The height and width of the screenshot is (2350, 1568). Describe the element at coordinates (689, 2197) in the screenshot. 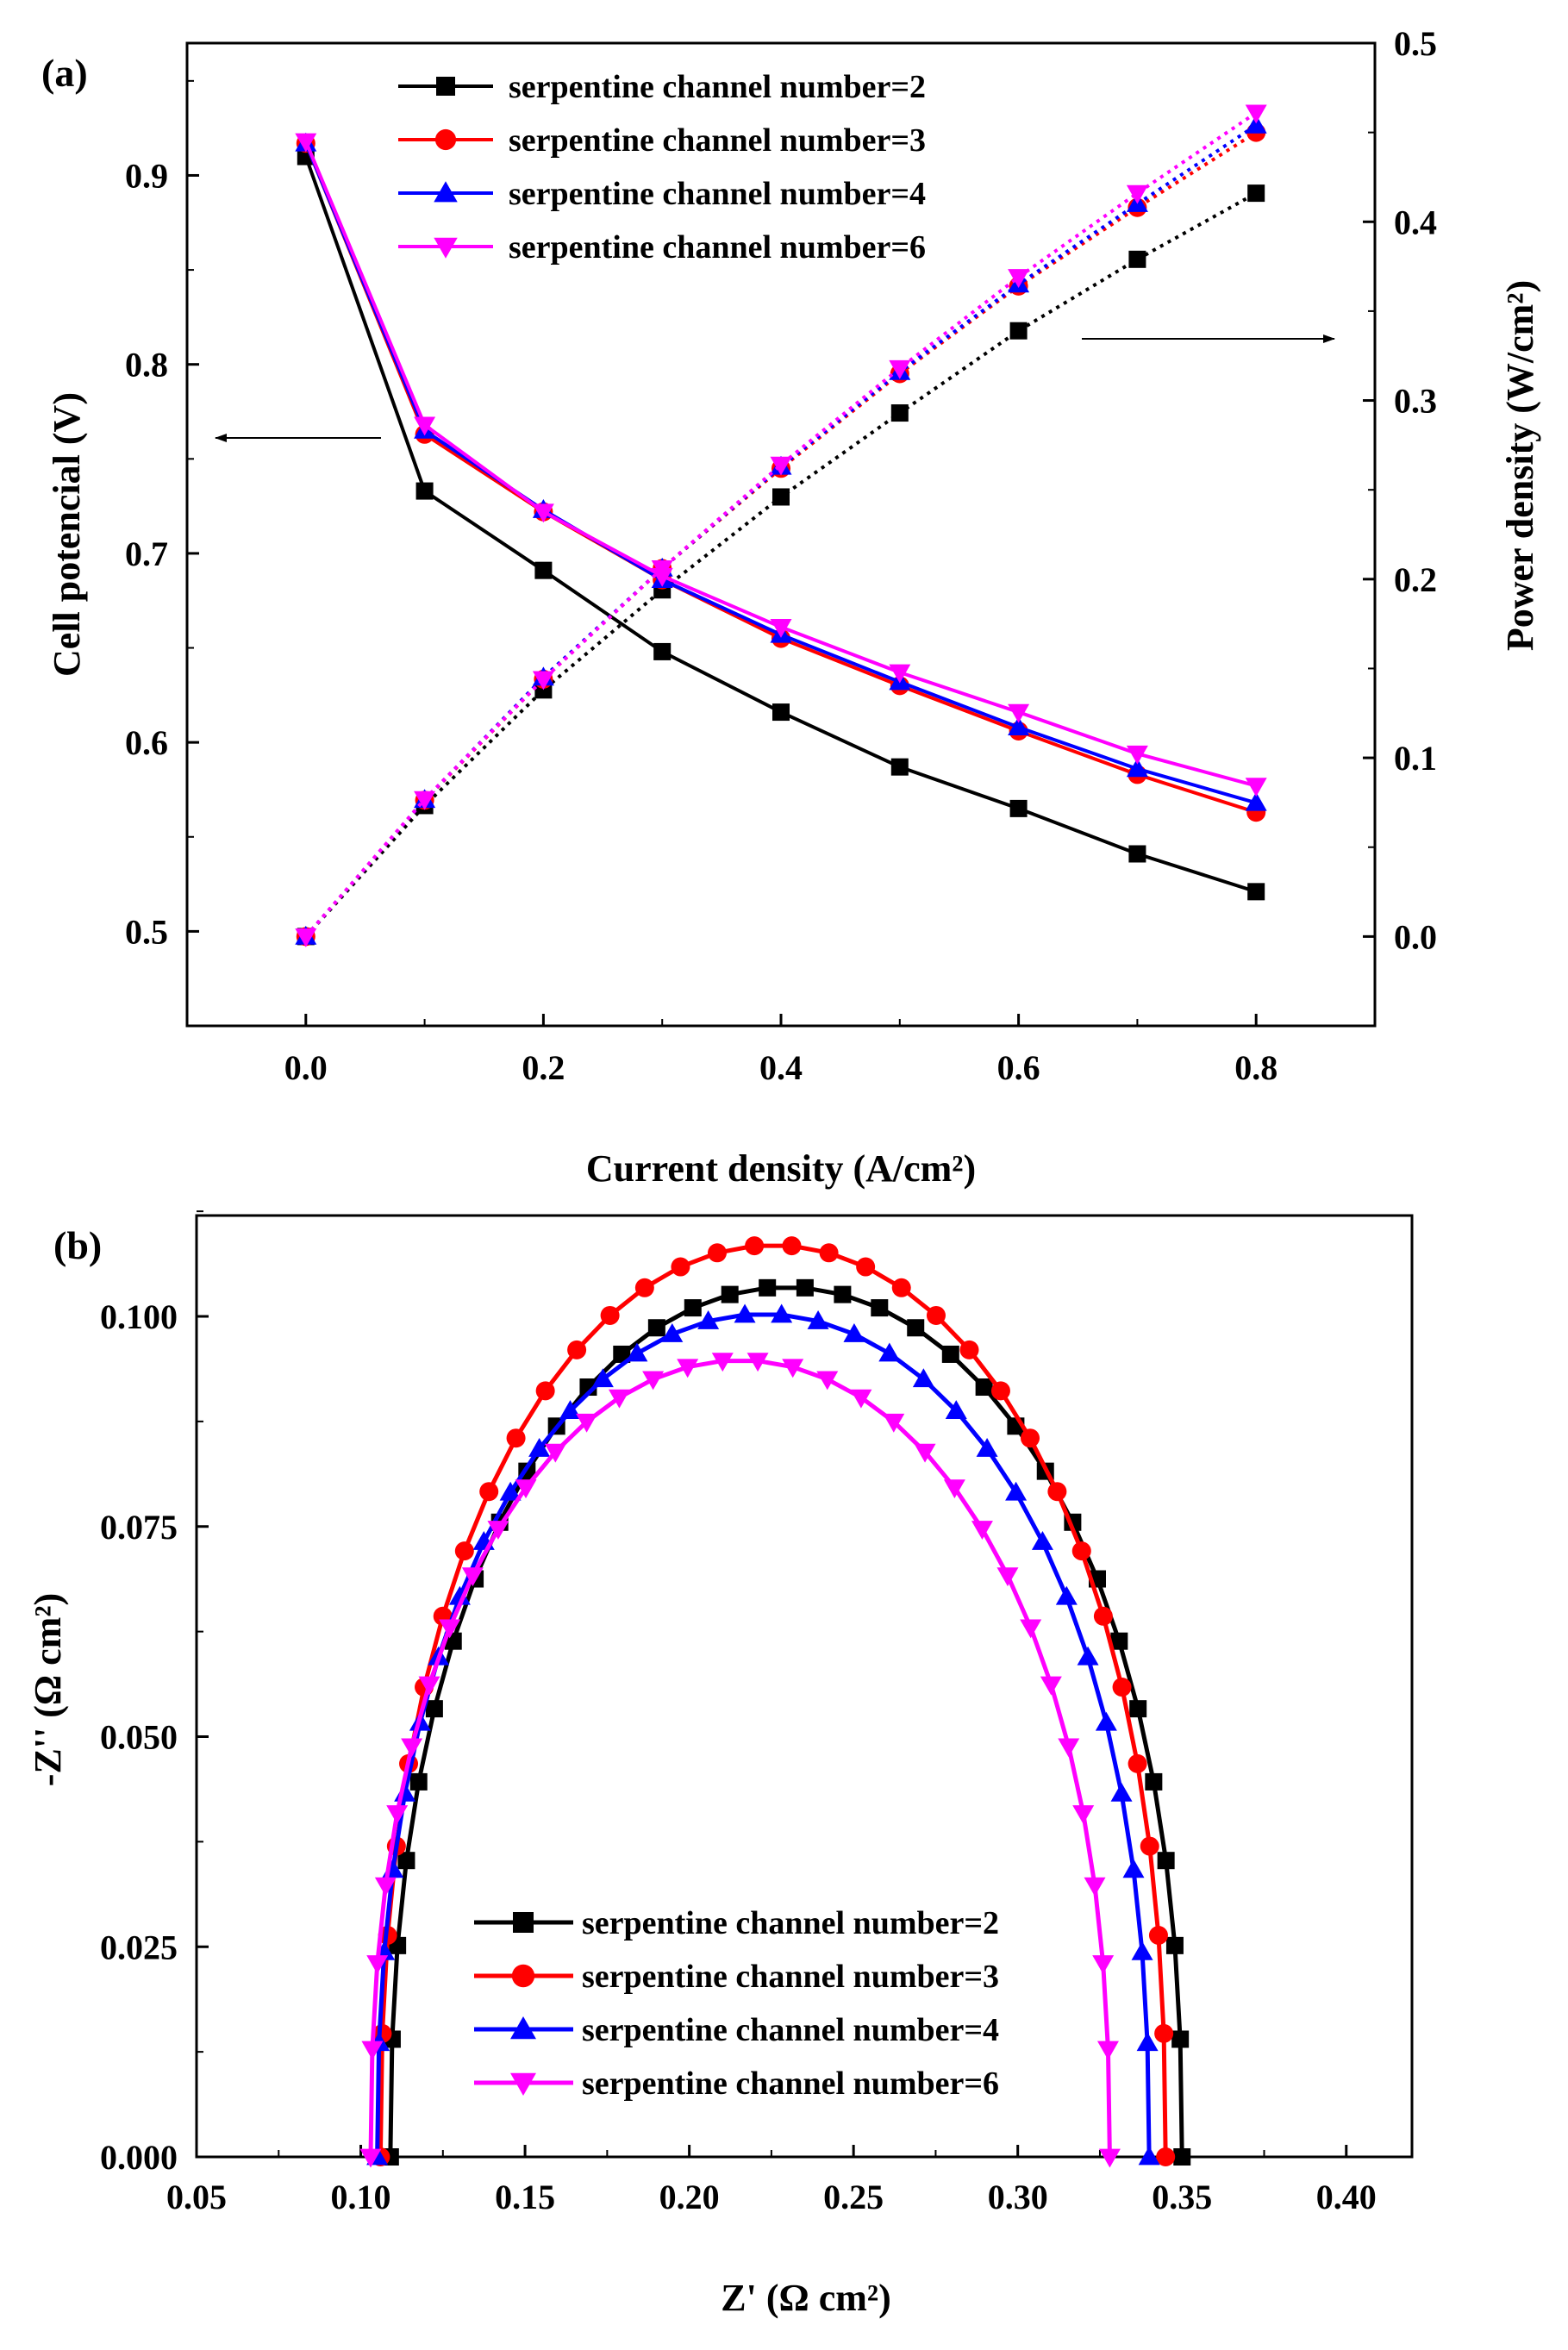

I see `x-tick-label: 0.20` at that location.